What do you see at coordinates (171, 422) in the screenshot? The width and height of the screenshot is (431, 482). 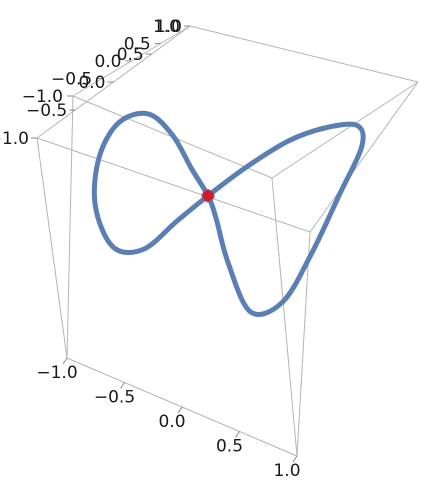 I see `x-tick-label: 0.0` at bounding box center [171, 422].